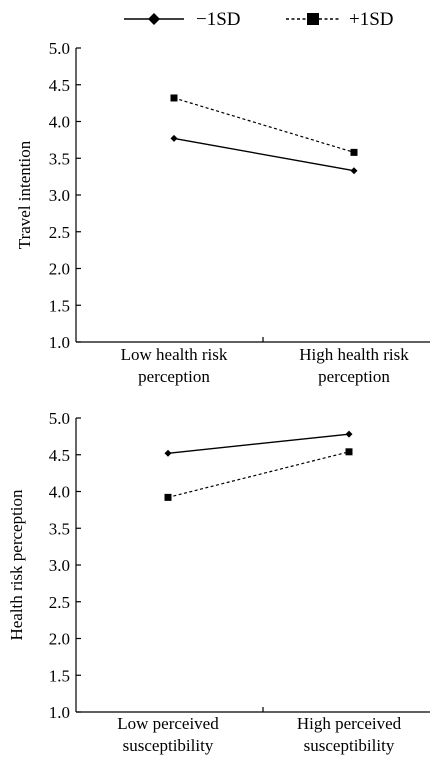  Describe the element at coordinates (168, 723) in the screenshot. I see `x-category-label: Low perceived` at that location.